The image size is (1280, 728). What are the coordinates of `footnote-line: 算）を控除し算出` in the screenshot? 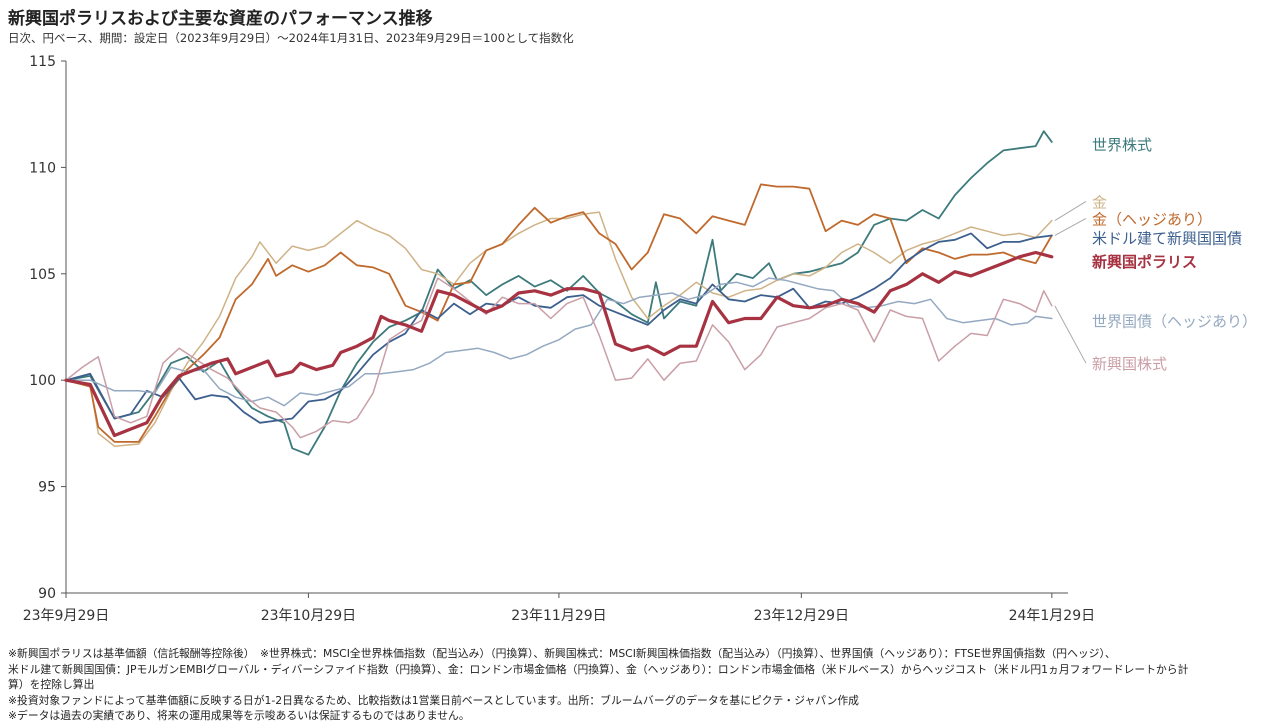 It's located at (51, 684).